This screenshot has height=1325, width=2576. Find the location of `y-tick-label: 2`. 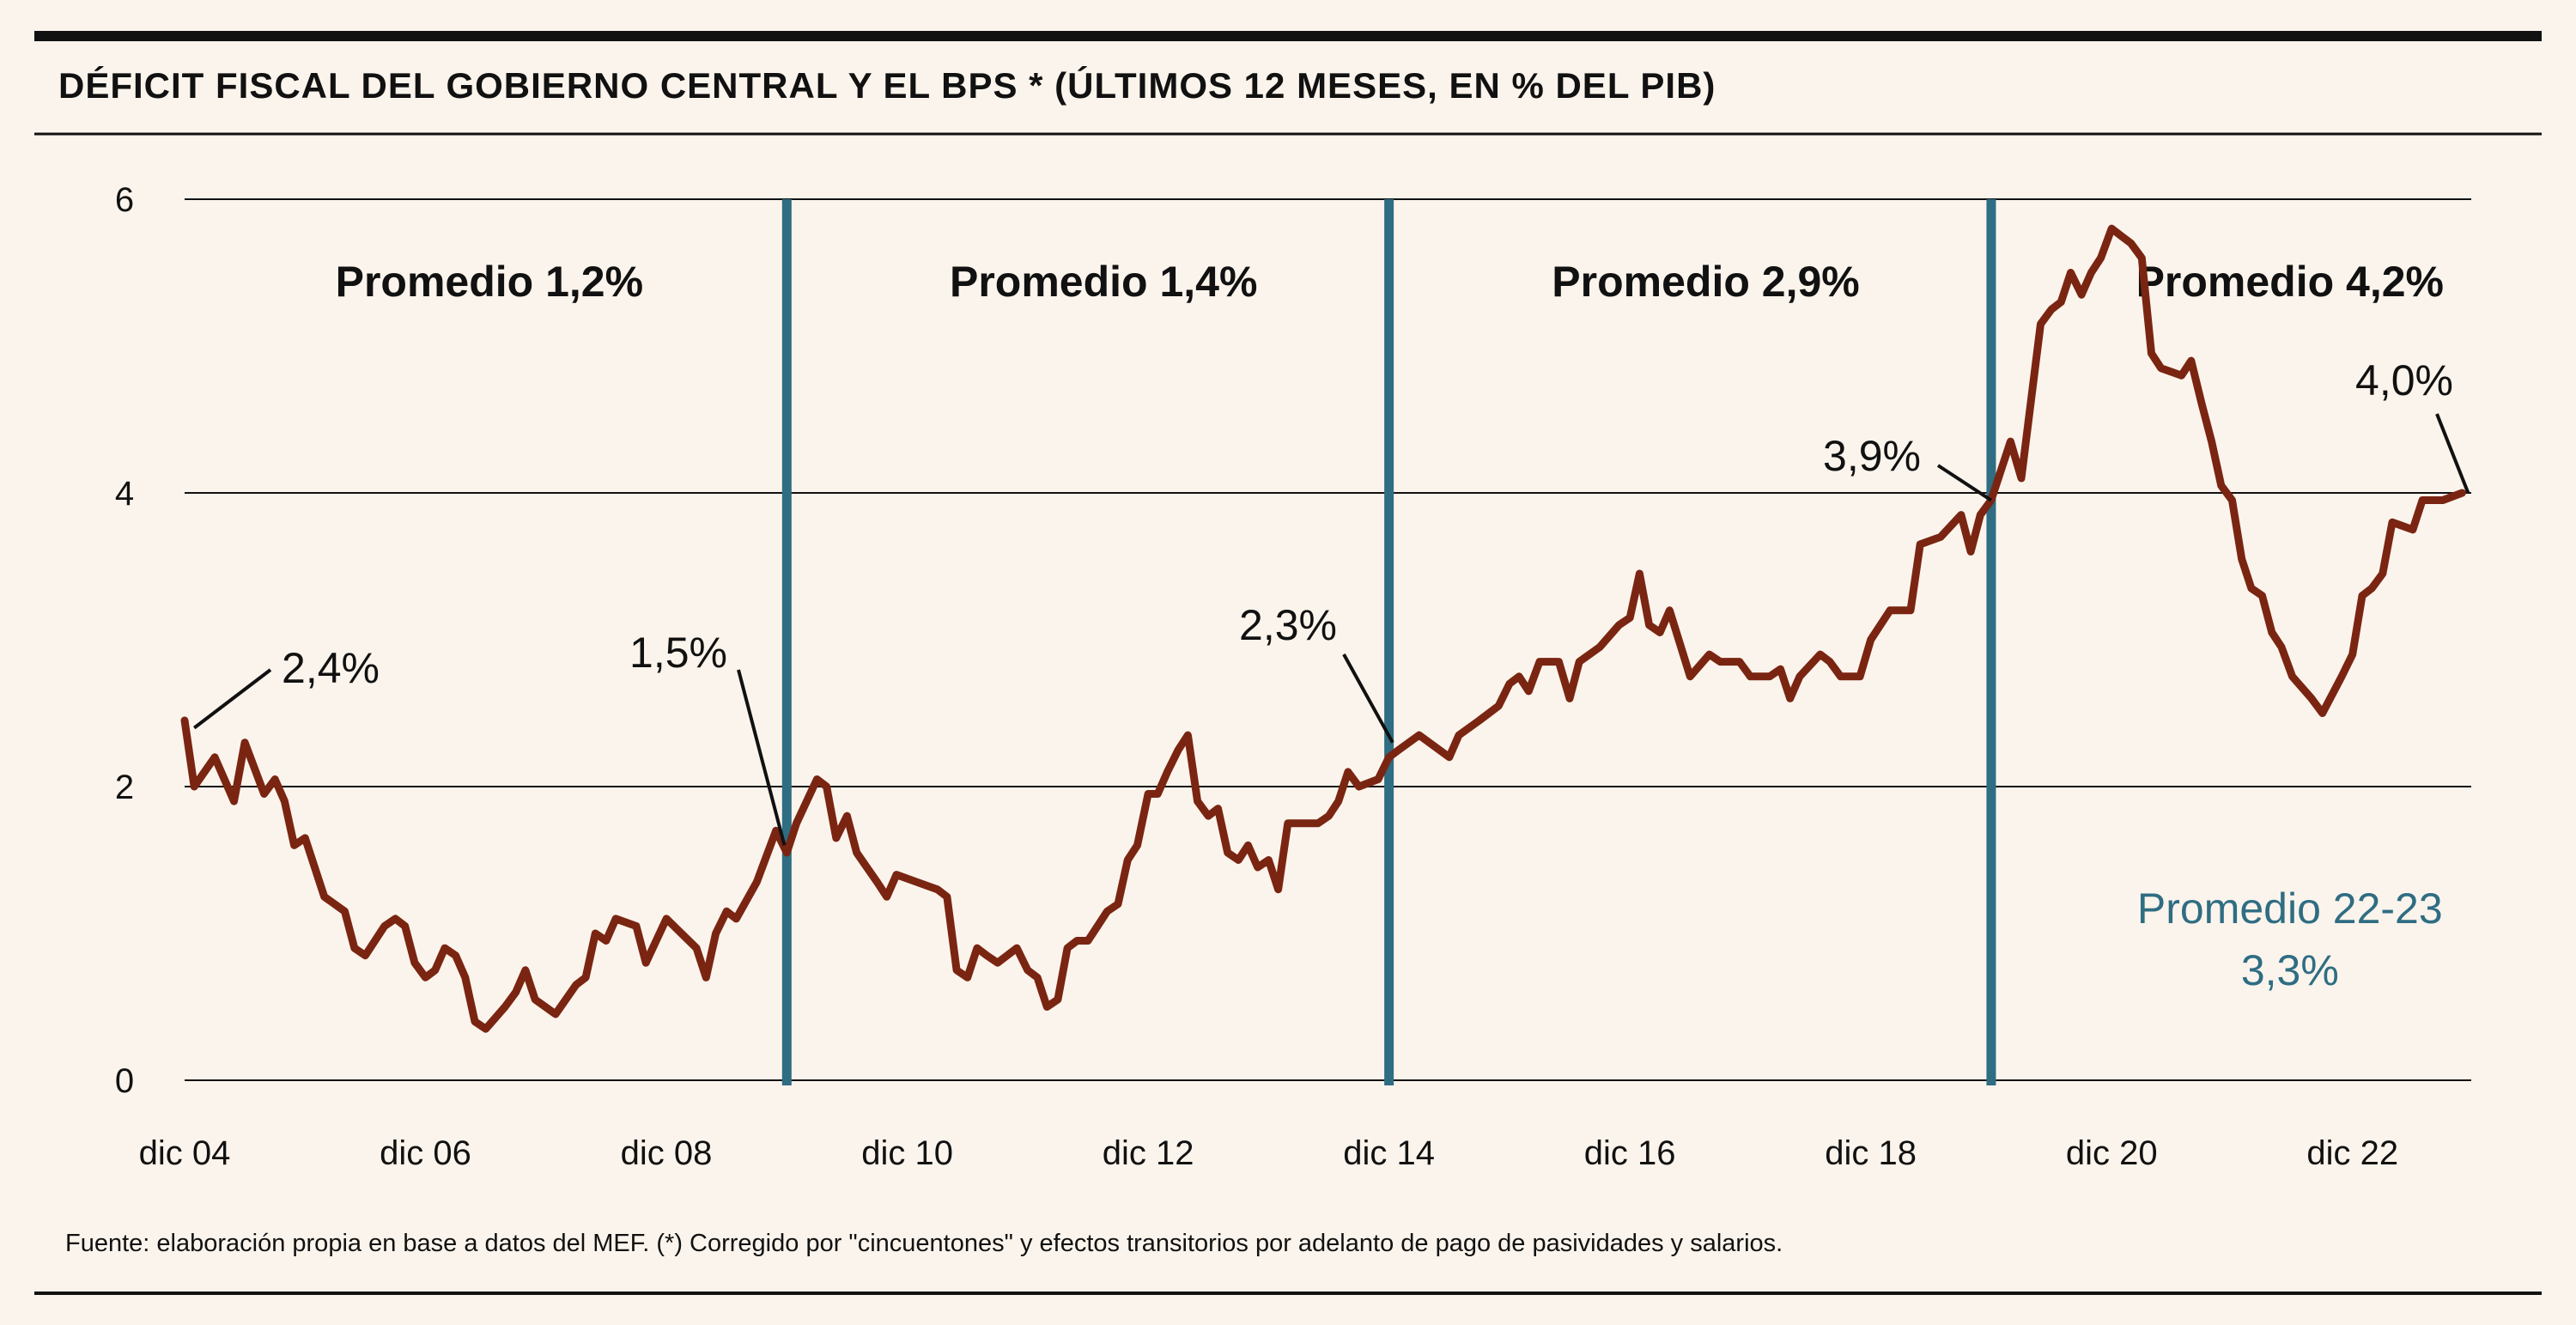

y-tick-label: 2 is located at coordinates (124, 787).